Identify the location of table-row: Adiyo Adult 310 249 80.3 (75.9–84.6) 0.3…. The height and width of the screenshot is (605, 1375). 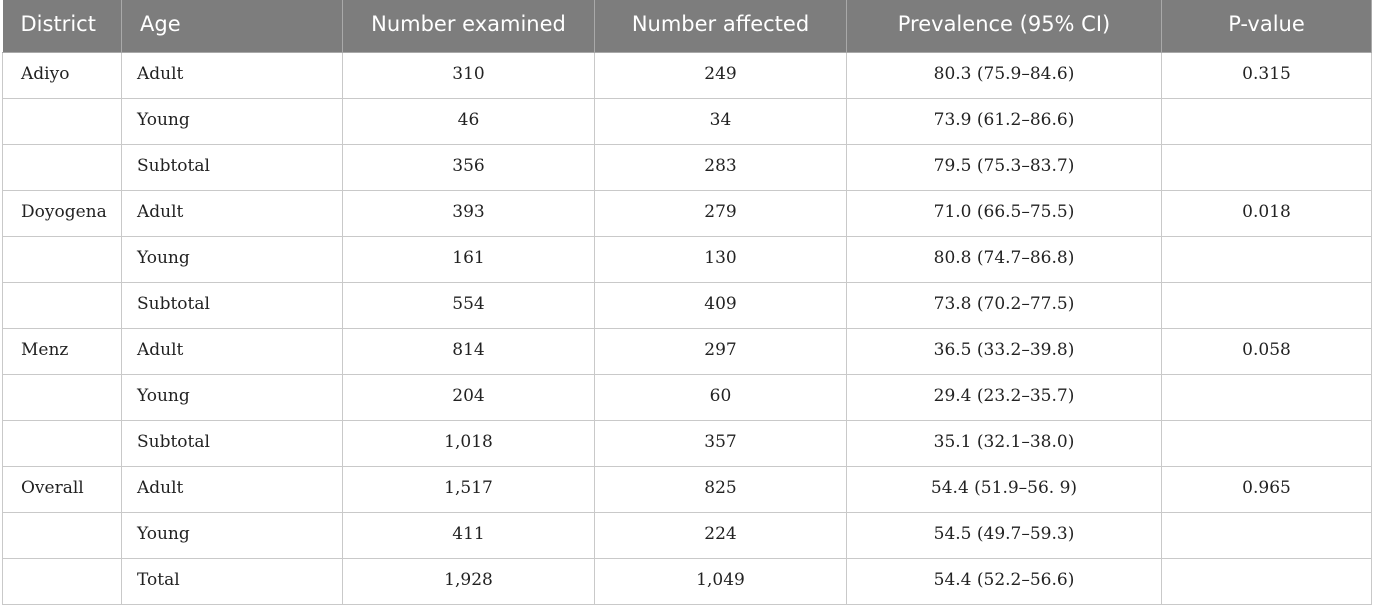
(687, 75).